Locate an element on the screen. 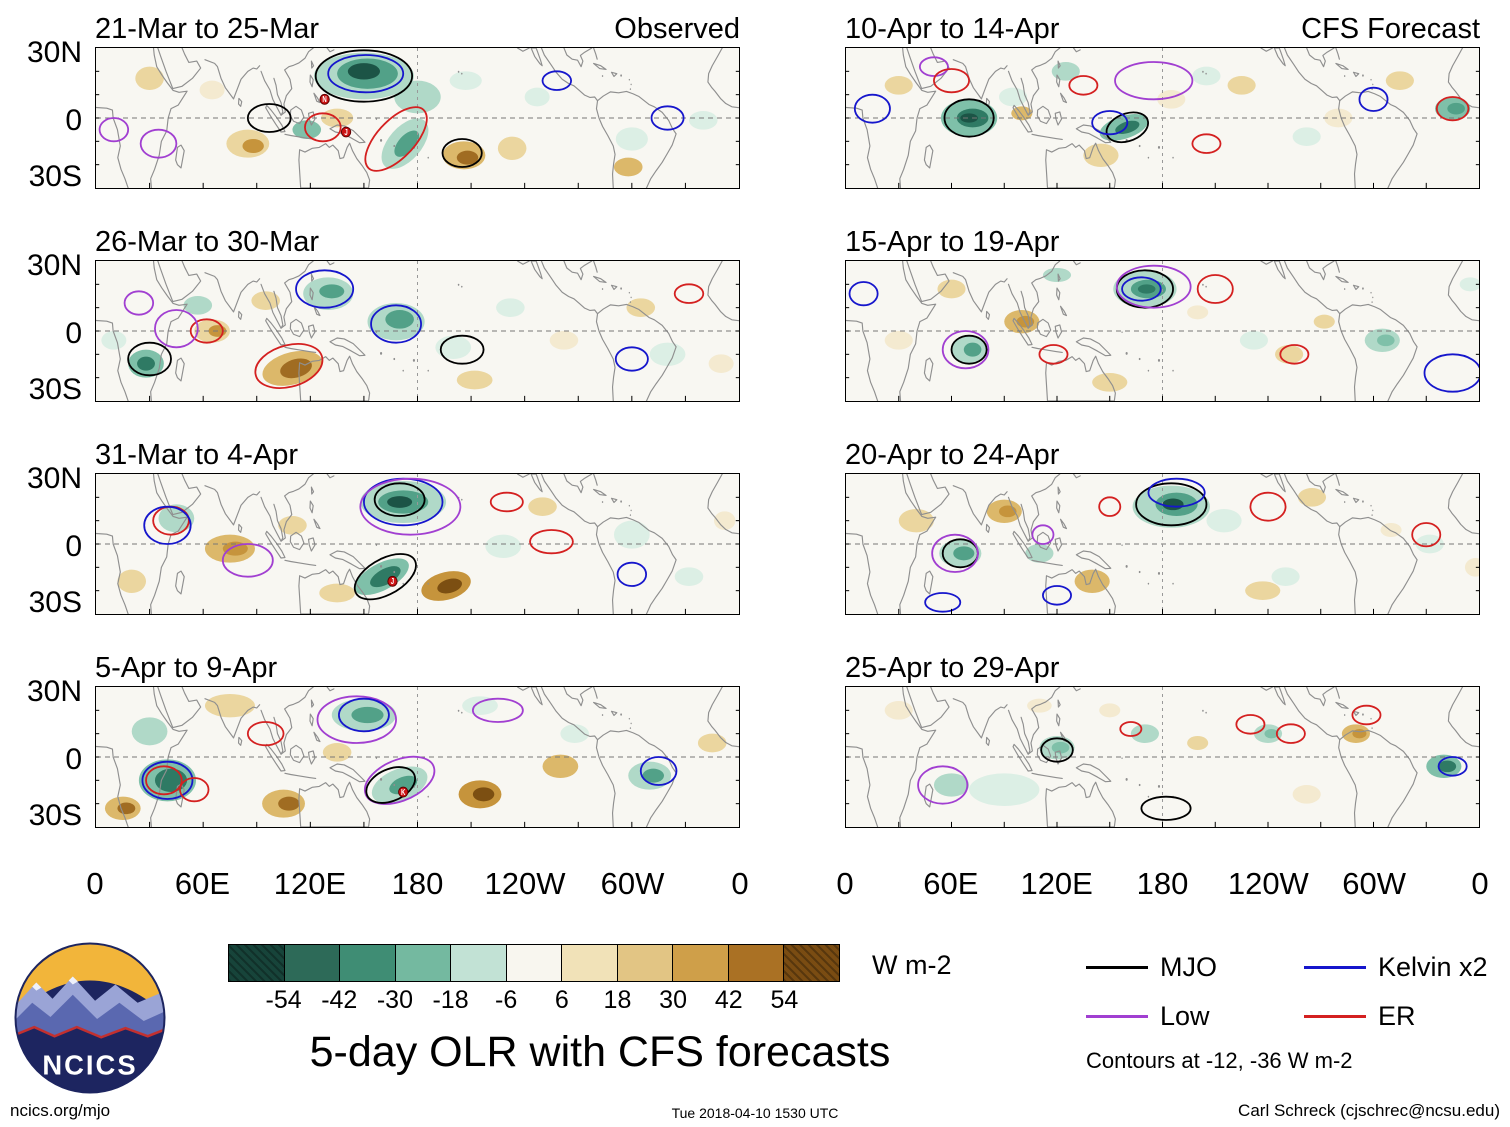  panel-title-row: 20-Apr to 24-Apr is located at coordinates (1162, 452).